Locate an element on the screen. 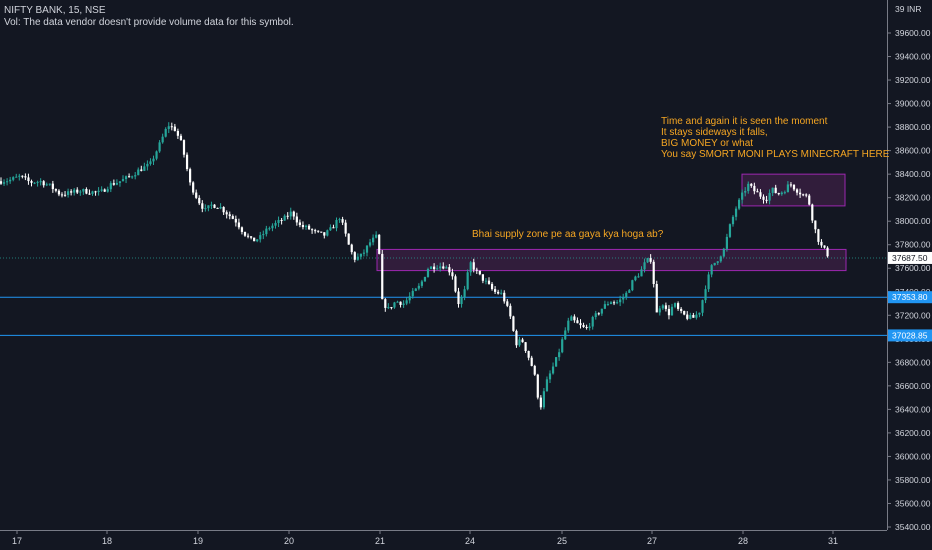  time-tick-label: 28 is located at coordinates (743, 541).